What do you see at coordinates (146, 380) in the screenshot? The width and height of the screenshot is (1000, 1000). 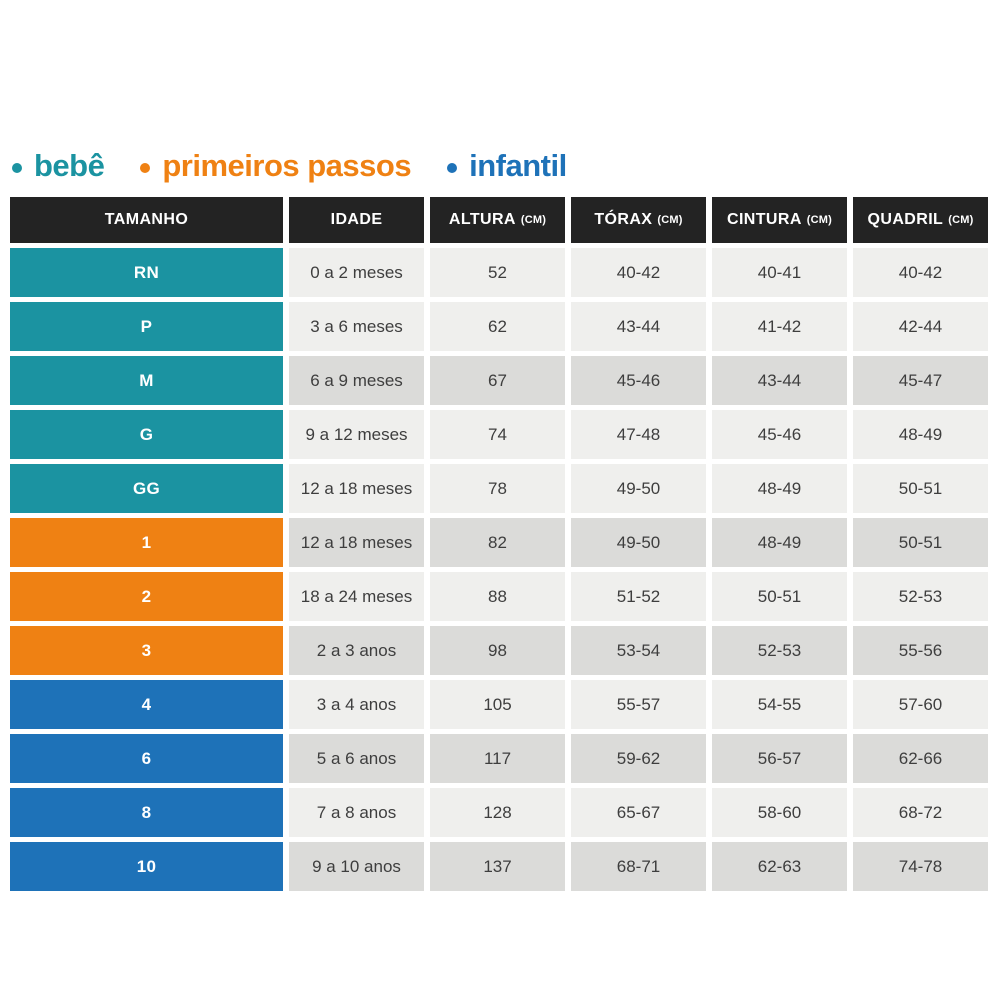 I see `size-cell: M` at bounding box center [146, 380].